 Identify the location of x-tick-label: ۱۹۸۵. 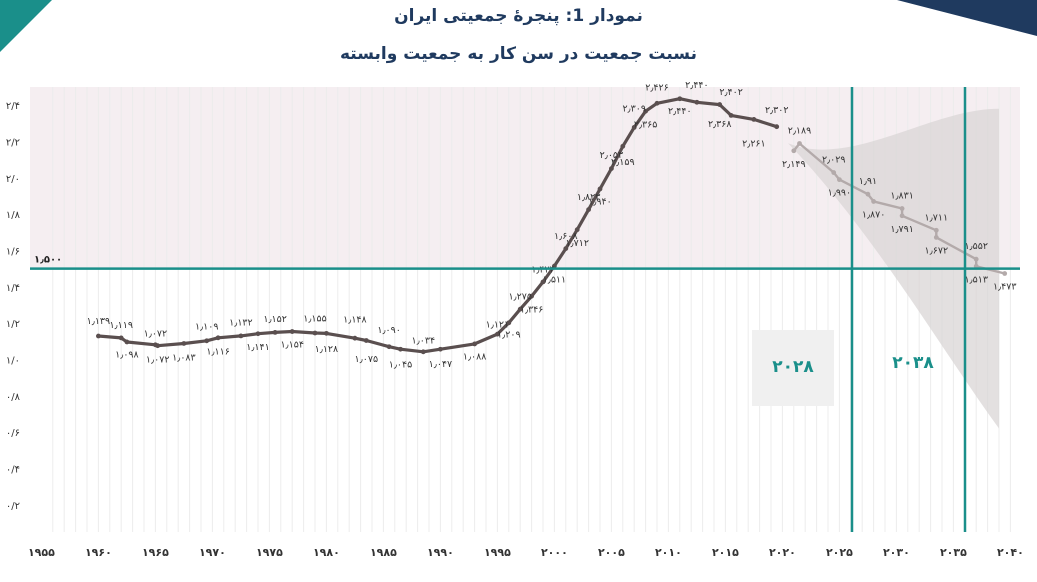
(383, 552).